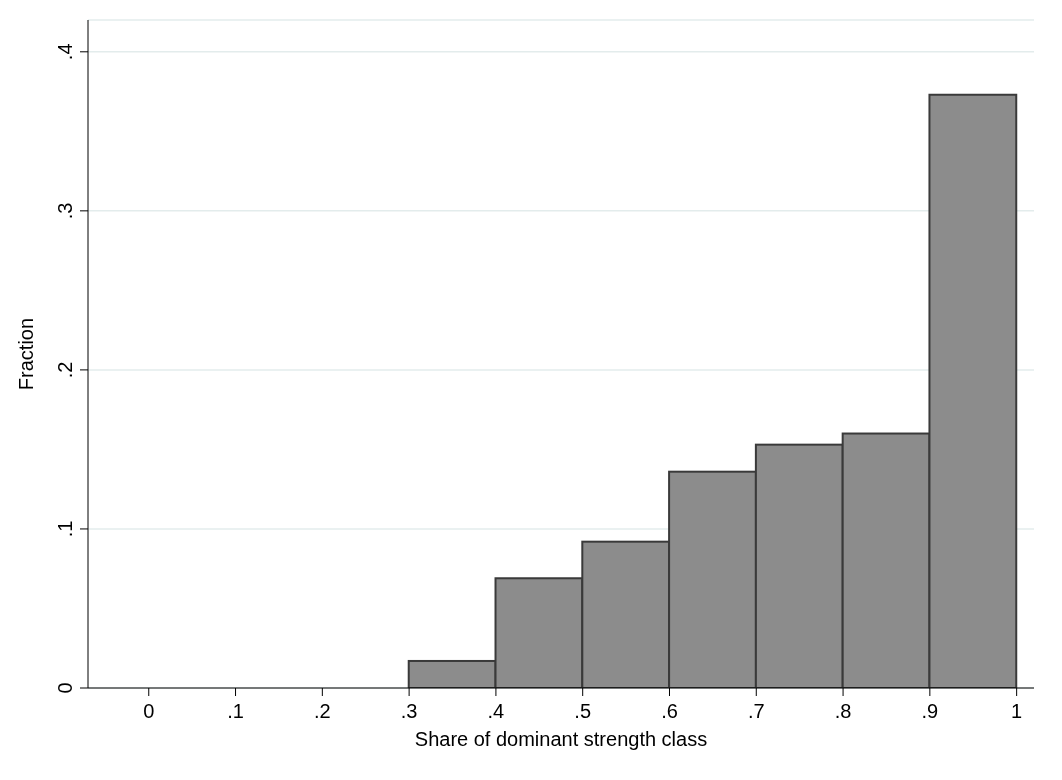  What do you see at coordinates (756, 711) in the screenshot?
I see `x-tick-label: .7` at bounding box center [756, 711].